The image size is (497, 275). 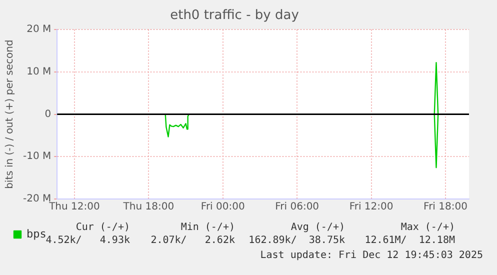 I want to click on y-axis-title: bits in (-) / out (+) per second, so click(x=10, y=114).